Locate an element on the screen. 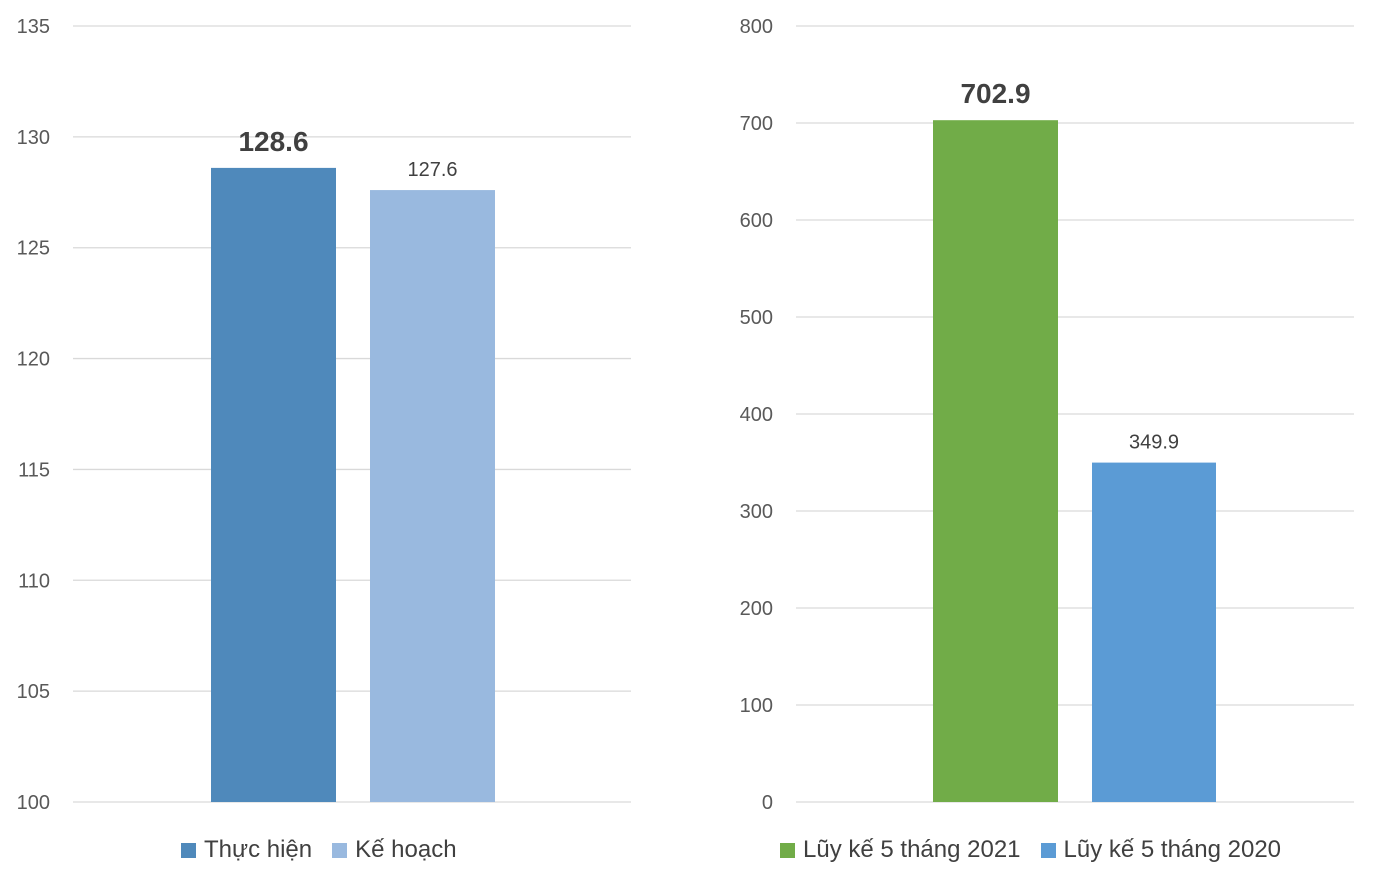  legend-label: Lũy kế 5 tháng 2021 is located at coordinates (912, 849).